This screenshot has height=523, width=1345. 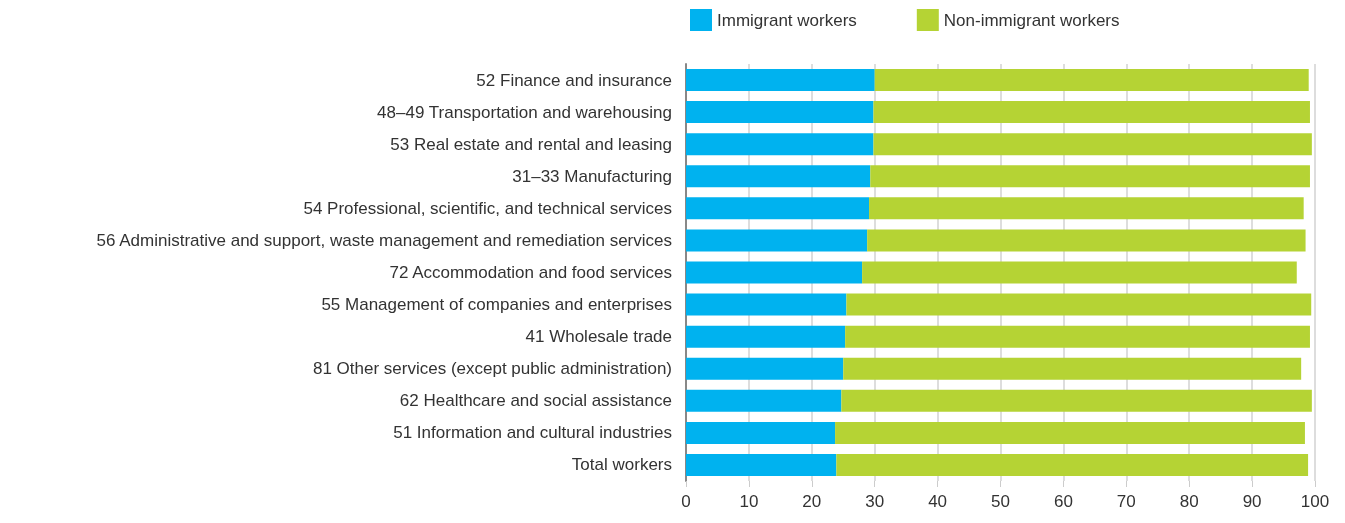 What do you see at coordinates (524, 112) in the screenshot?
I see `y-tick-label: 48–49 Transportation and warehousing` at bounding box center [524, 112].